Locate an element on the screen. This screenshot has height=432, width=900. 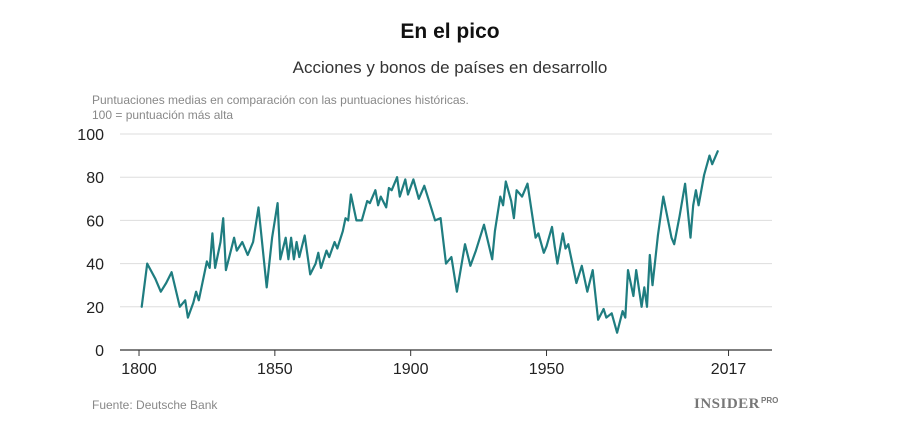
x-tick-label-2017: 2017 is located at coordinates (729, 369).